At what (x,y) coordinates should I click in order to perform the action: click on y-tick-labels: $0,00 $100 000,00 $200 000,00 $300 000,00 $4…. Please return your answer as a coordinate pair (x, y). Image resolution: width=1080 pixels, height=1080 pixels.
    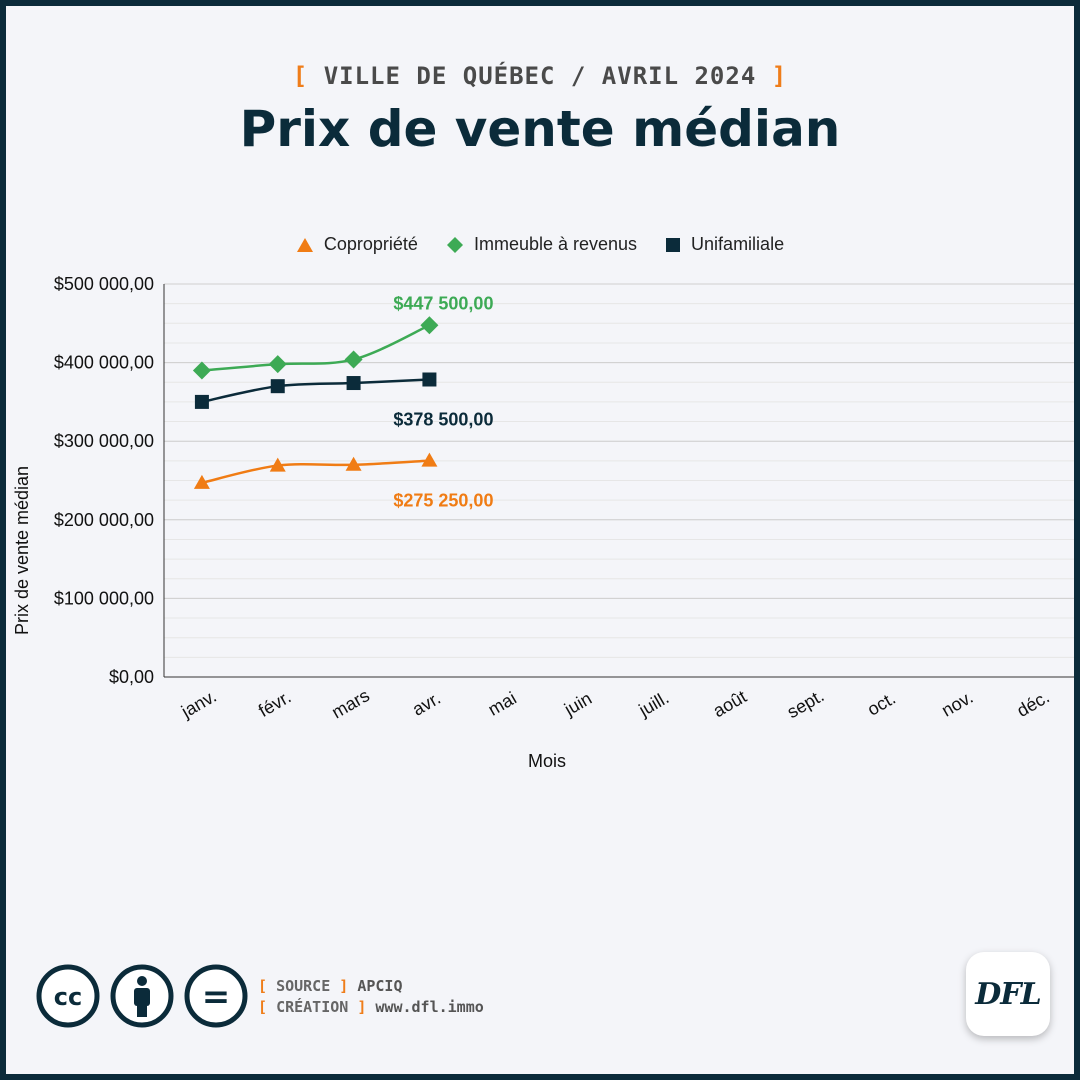
    Looking at the image, I should click on (104, 480).